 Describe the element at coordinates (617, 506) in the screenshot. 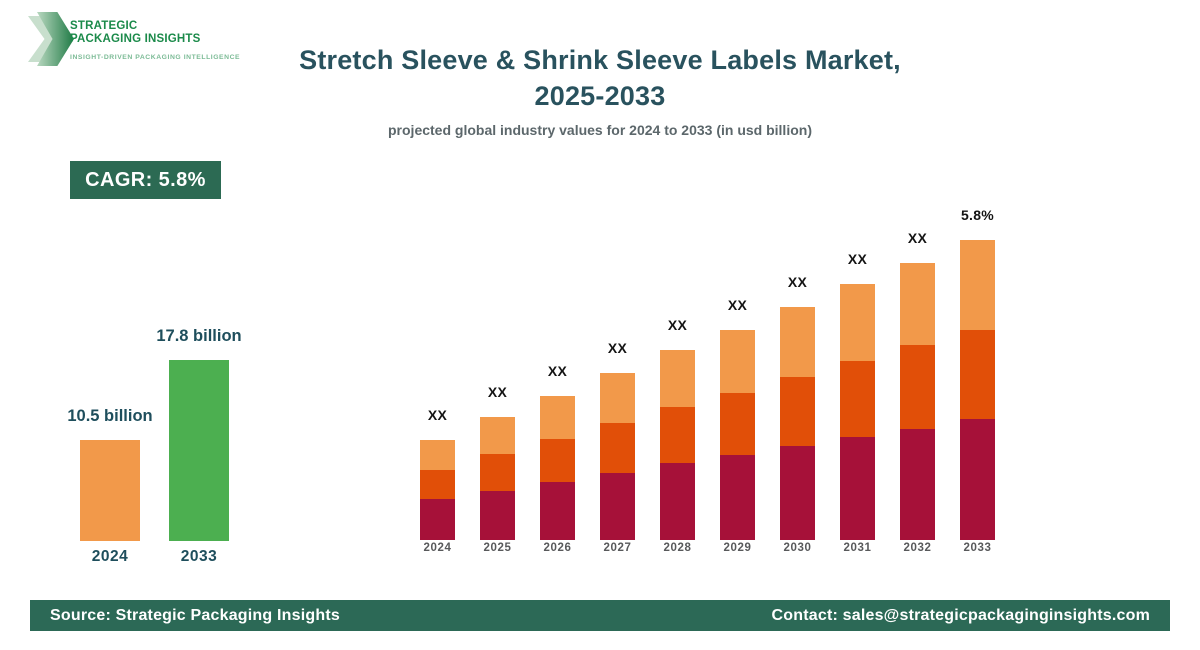

I see `forecast-bar-2027-bottom-segment` at that location.